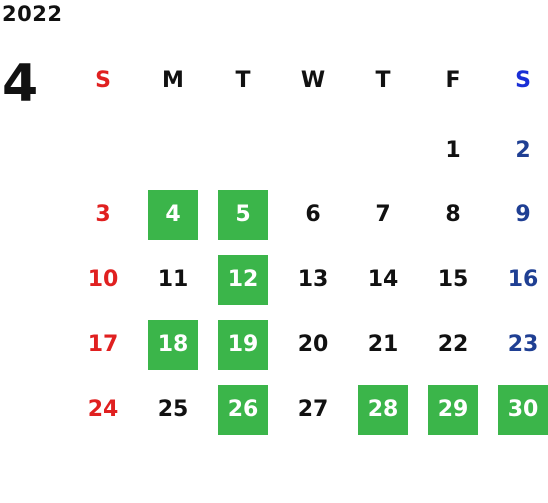  What do you see at coordinates (243, 215) in the screenshot?
I see `day-cell-highlighted: 5` at bounding box center [243, 215].